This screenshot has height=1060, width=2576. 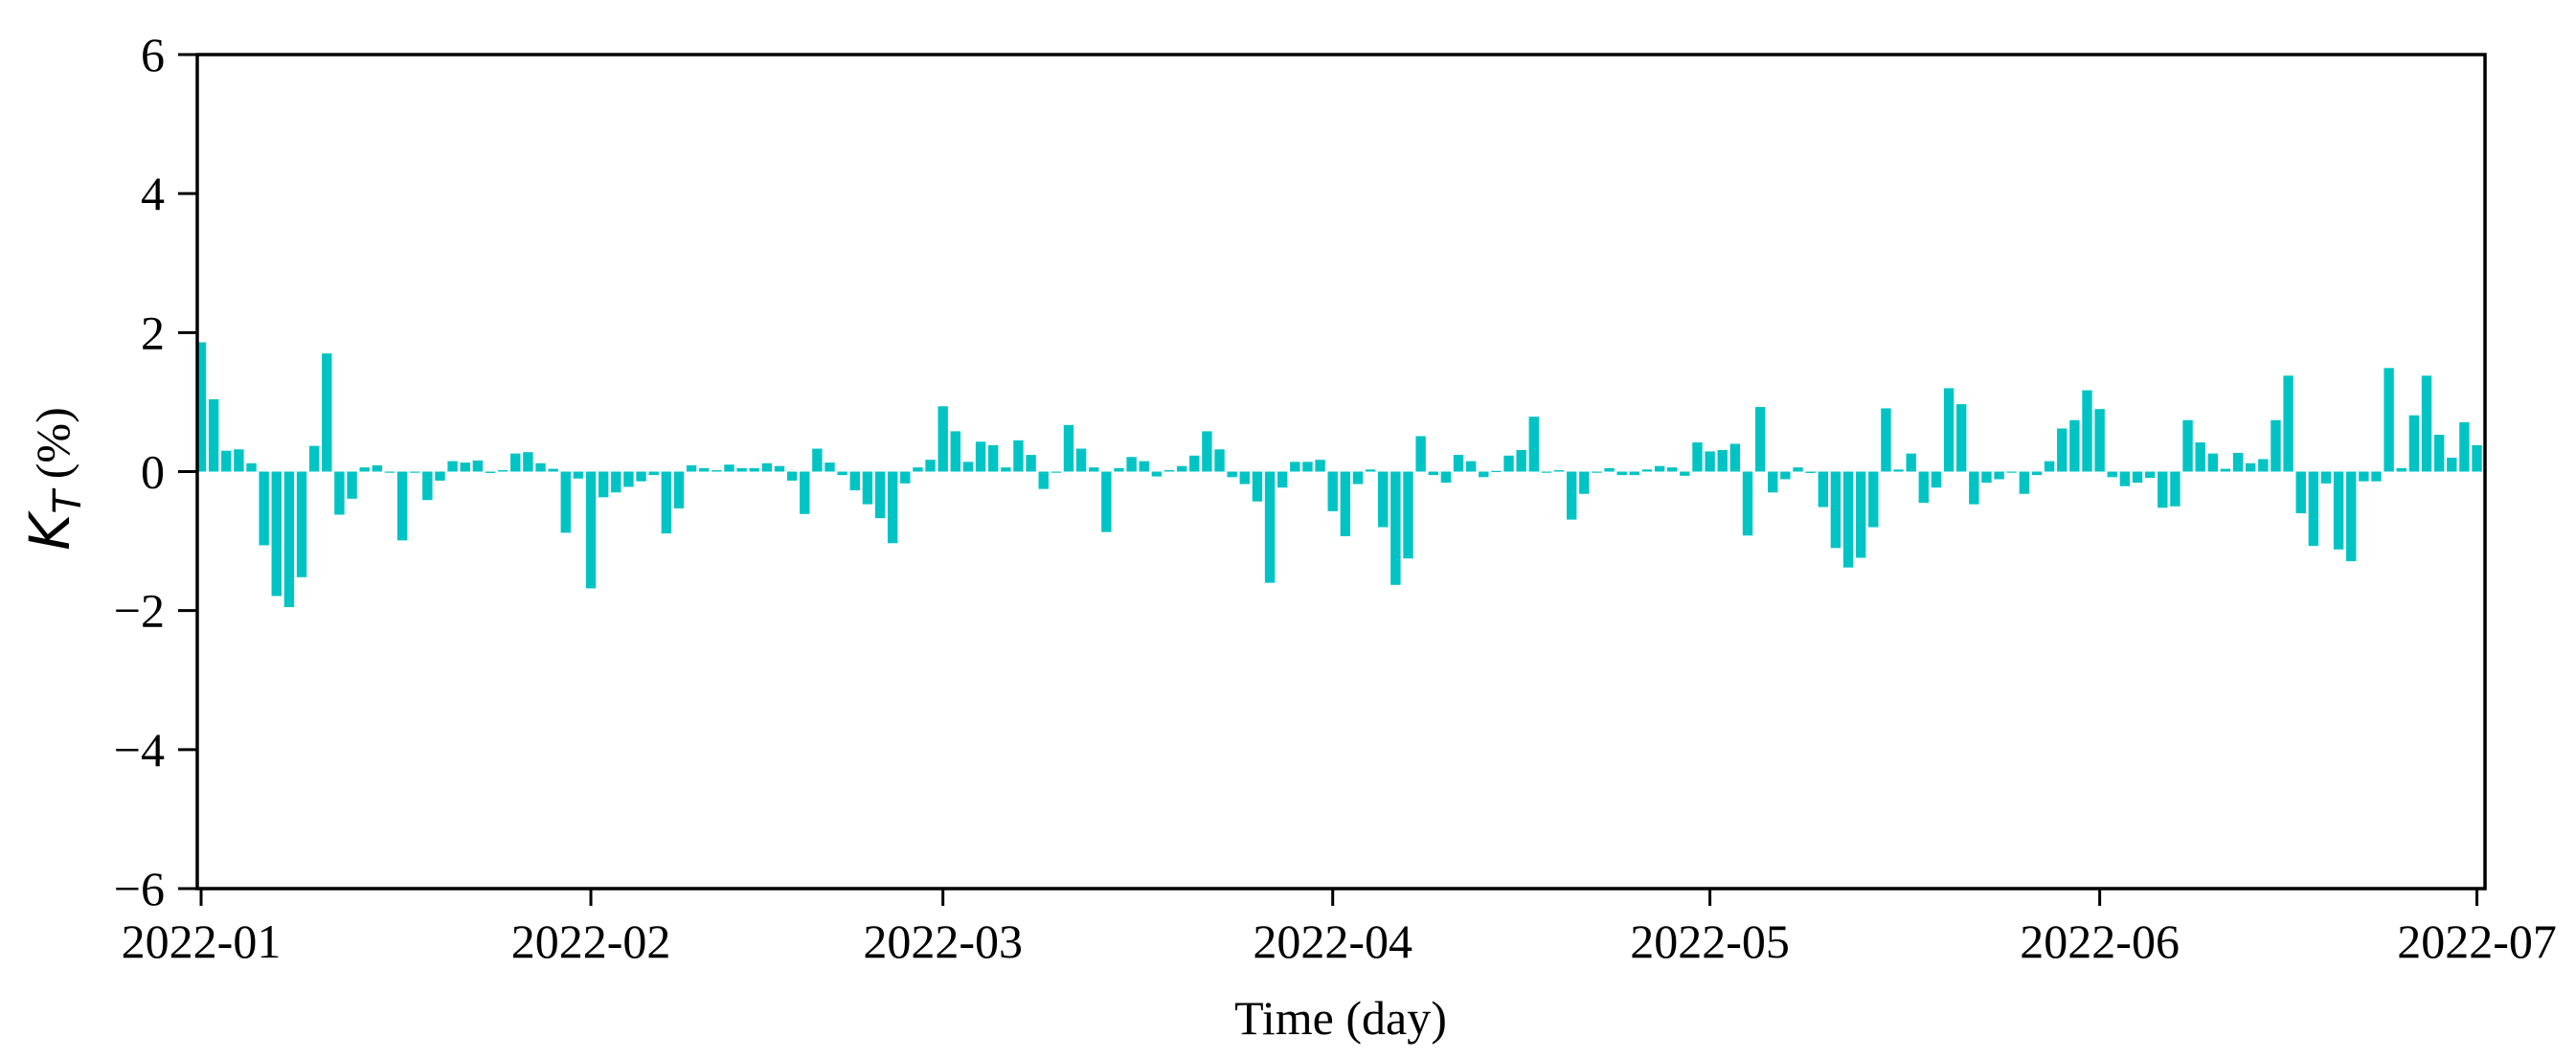 What do you see at coordinates (1332, 941) in the screenshot?
I see `x-tick-label: 2022-04` at bounding box center [1332, 941].